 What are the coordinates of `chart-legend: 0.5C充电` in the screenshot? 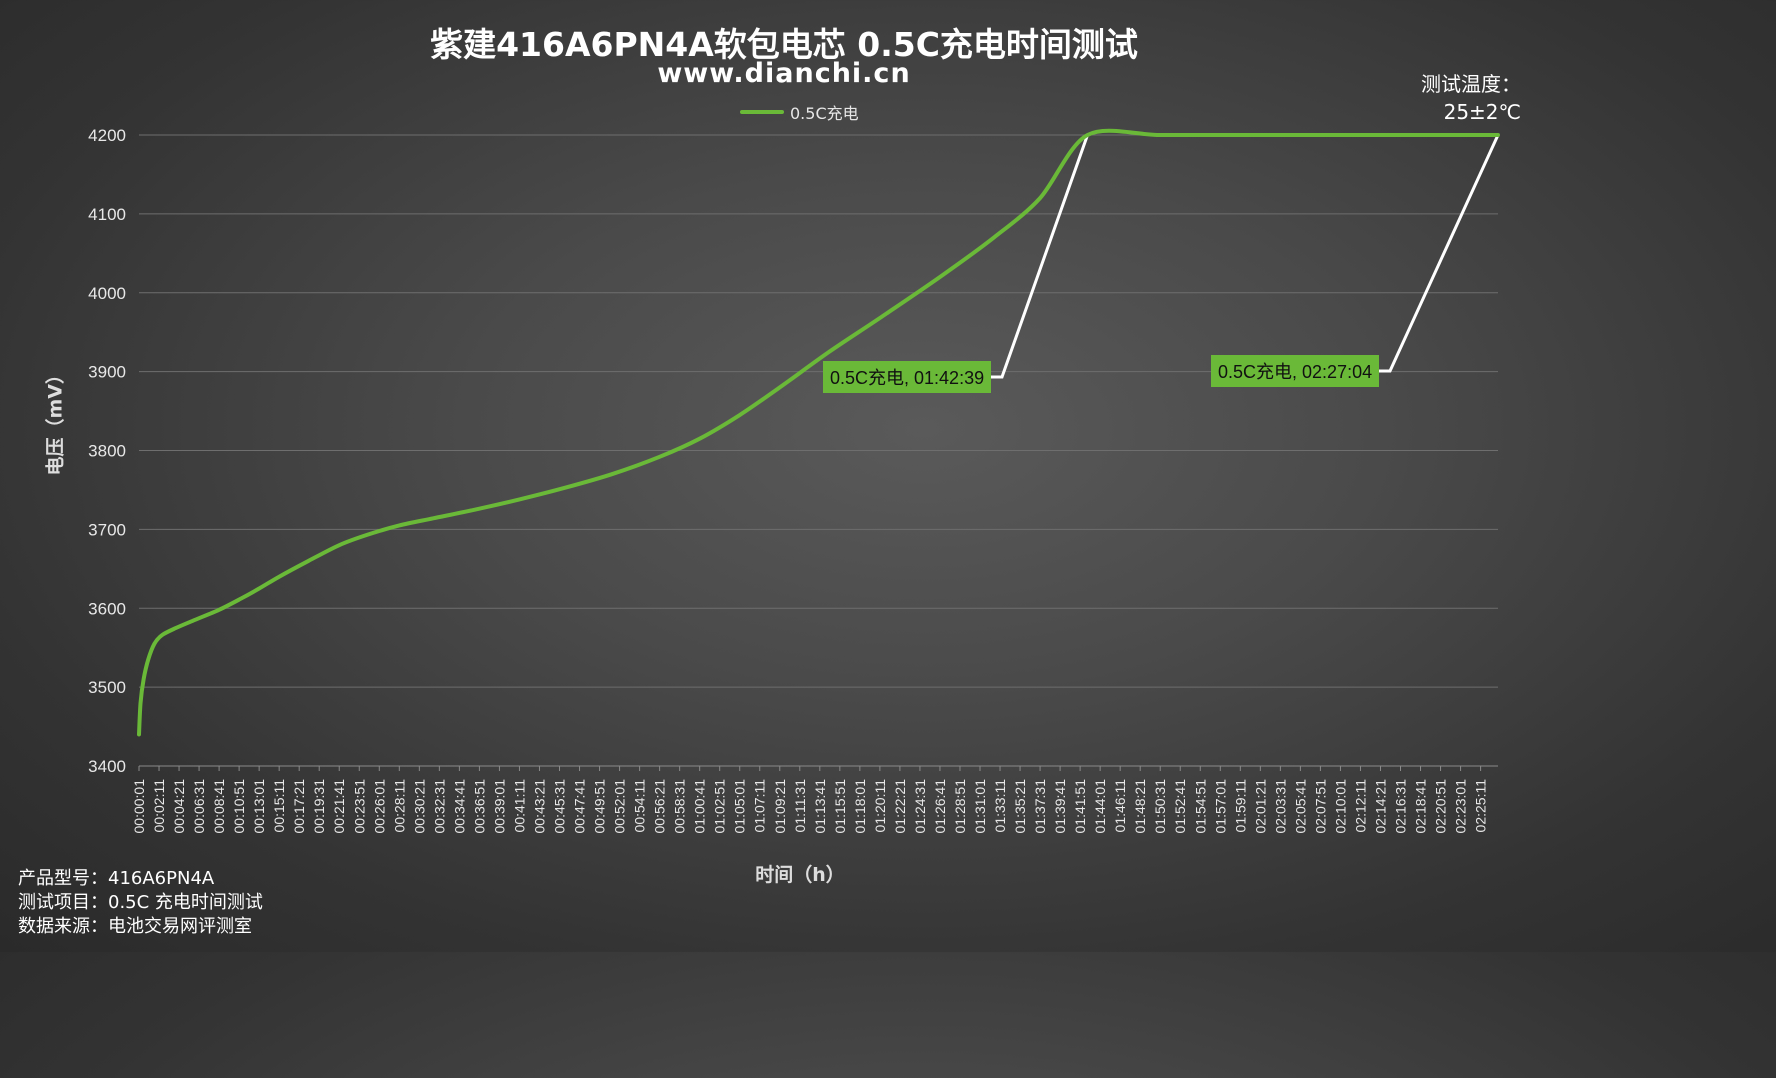 It's located at (799, 112).